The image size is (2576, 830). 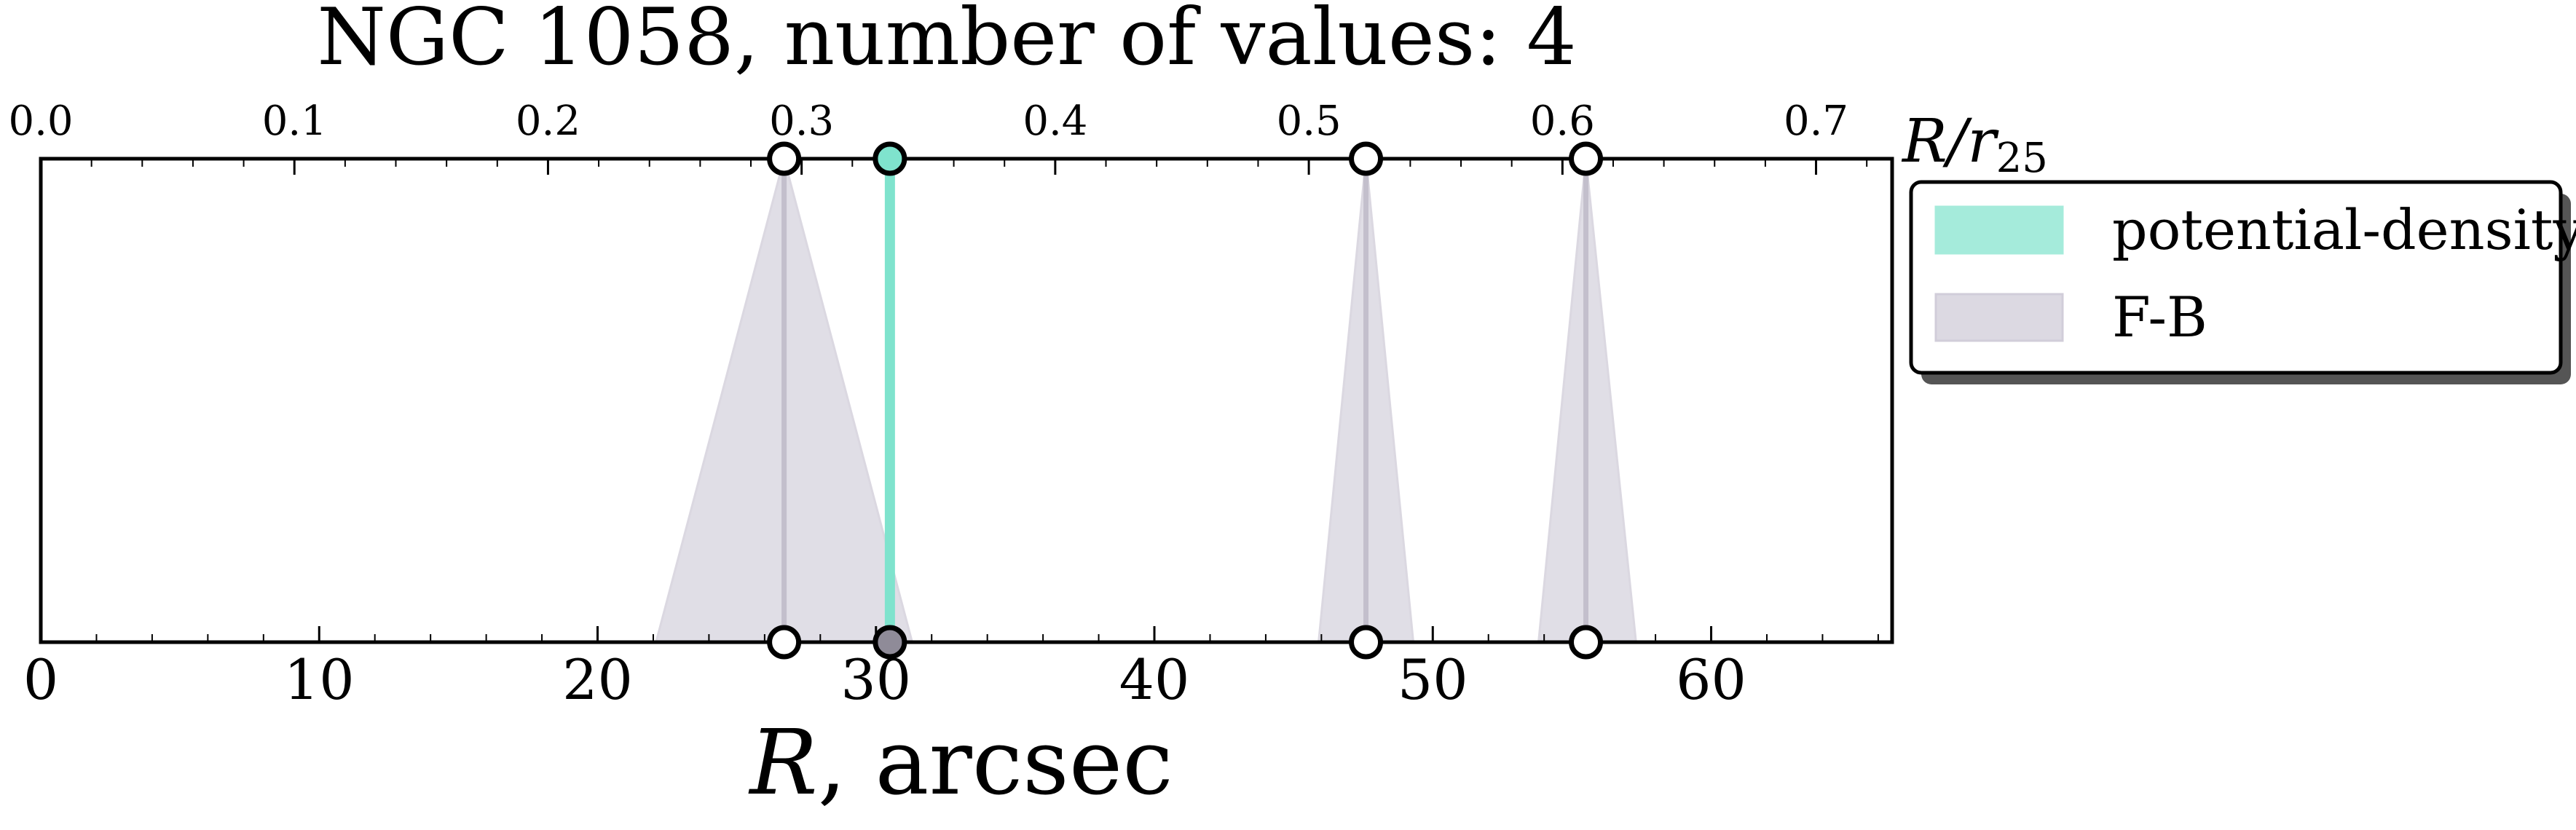 What do you see at coordinates (597, 679) in the screenshot?
I see `bottom-tick-label: 20` at bounding box center [597, 679].